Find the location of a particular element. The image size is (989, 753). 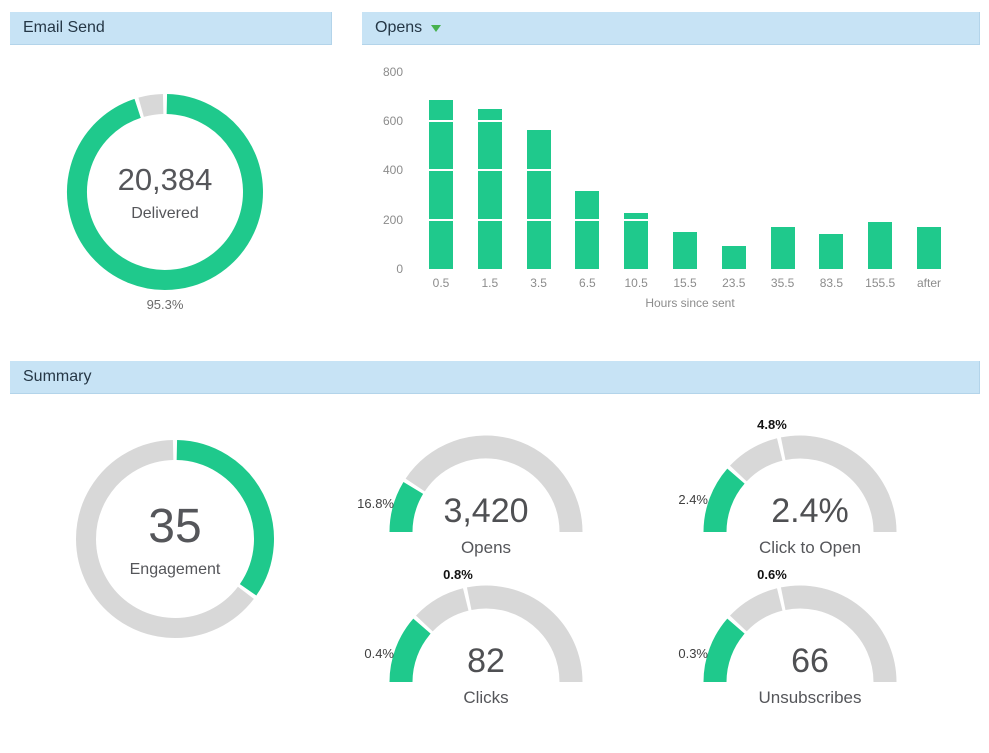

clicks-gauge-value: 82 is located at coordinates (486, 661).